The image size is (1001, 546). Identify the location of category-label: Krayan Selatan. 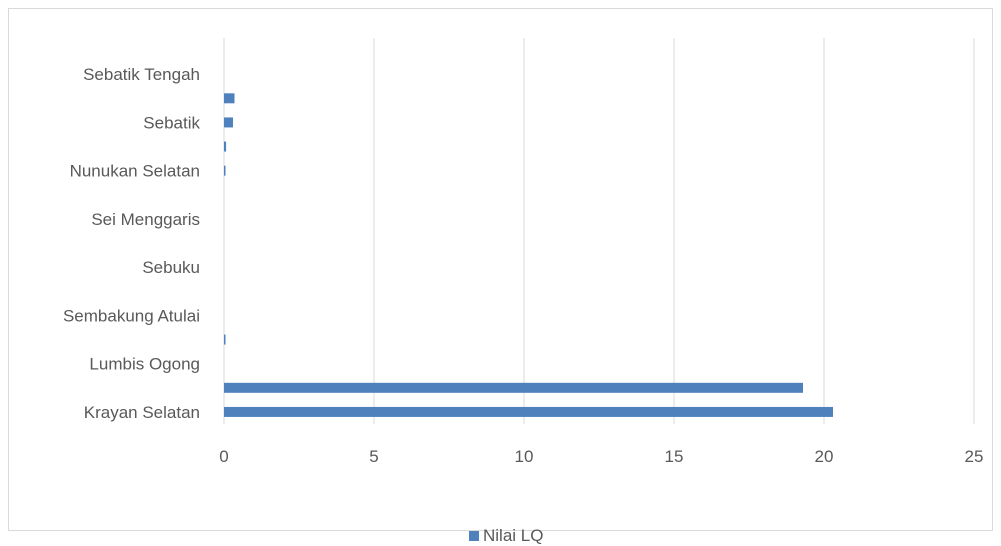
(142, 412).